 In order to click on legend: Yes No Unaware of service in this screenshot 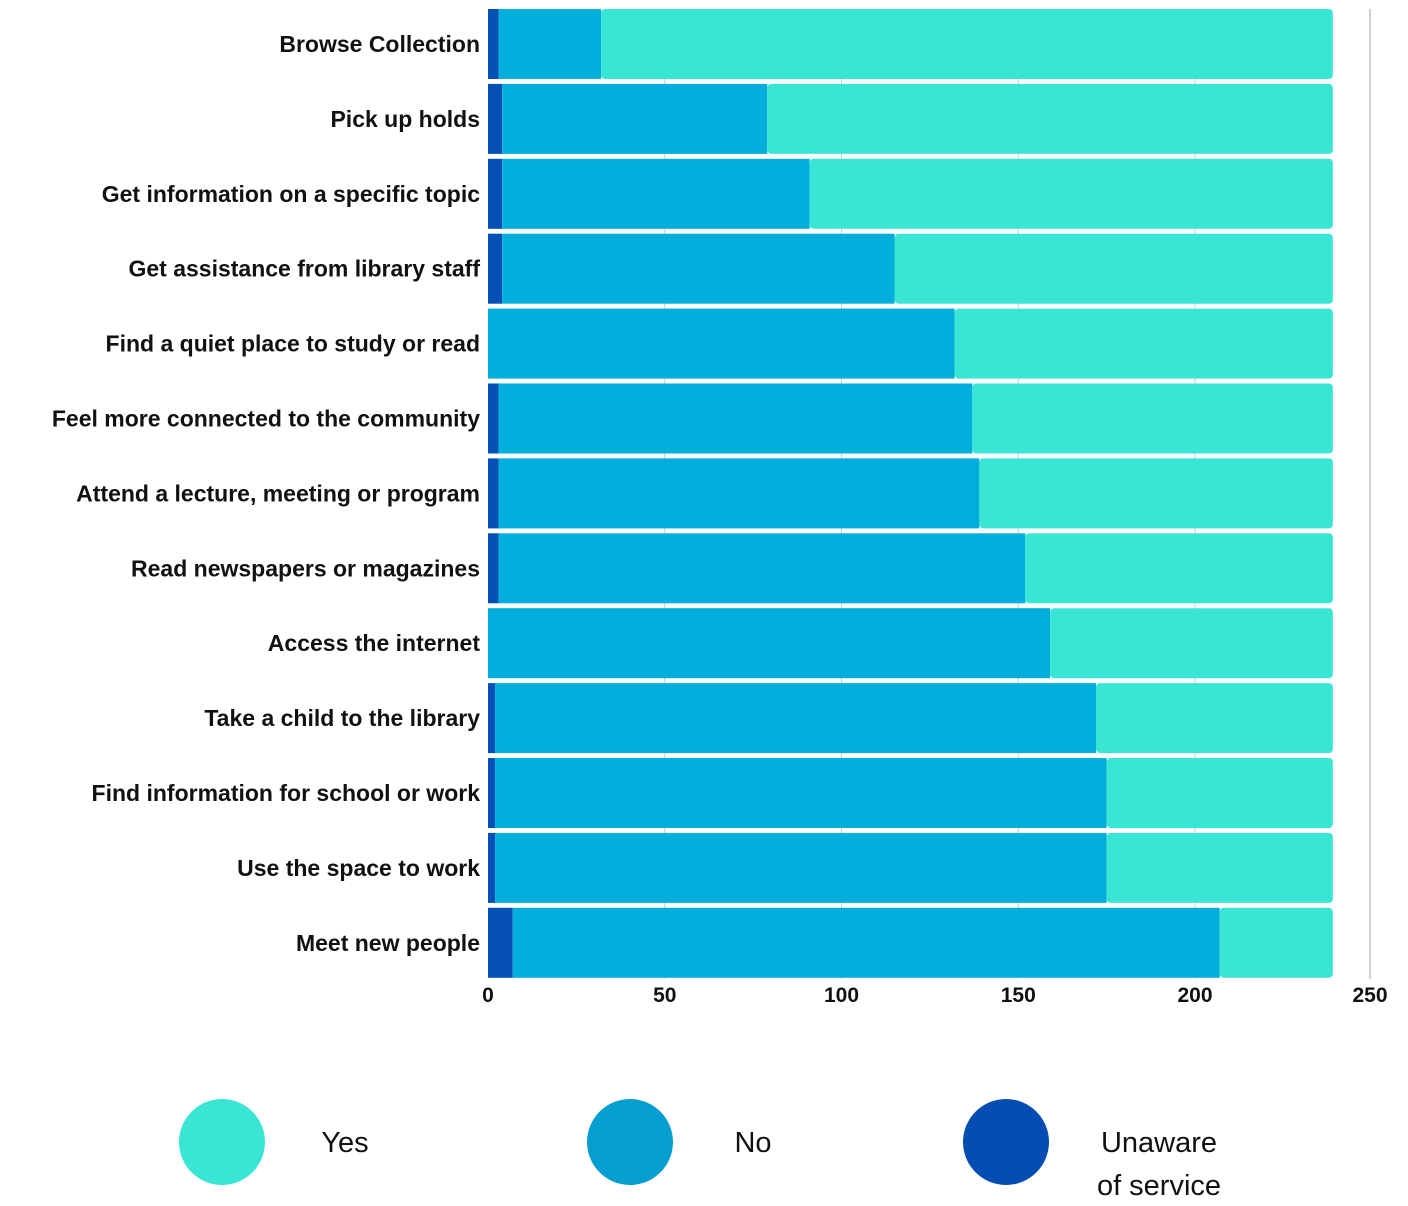, I will do `click(700, 1150)`.